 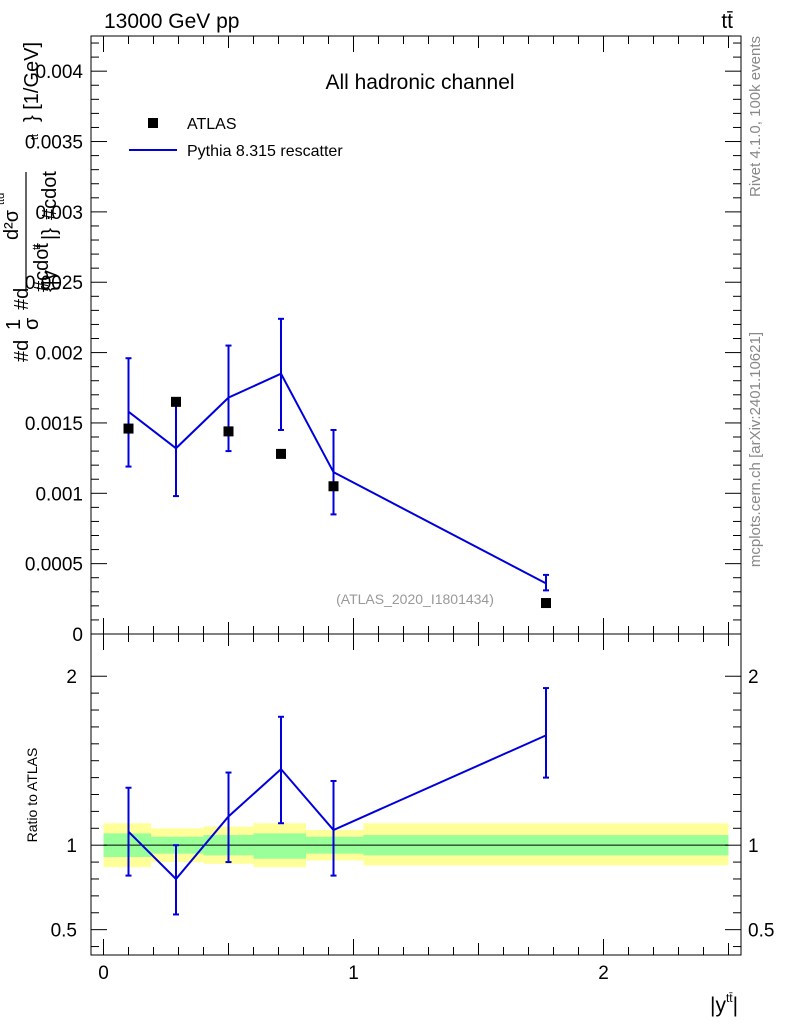 What do you see at coordinates (59, 354) in the screenshot?
I see `main-ytick-label: 0.002` at bounding box center [59, 354].